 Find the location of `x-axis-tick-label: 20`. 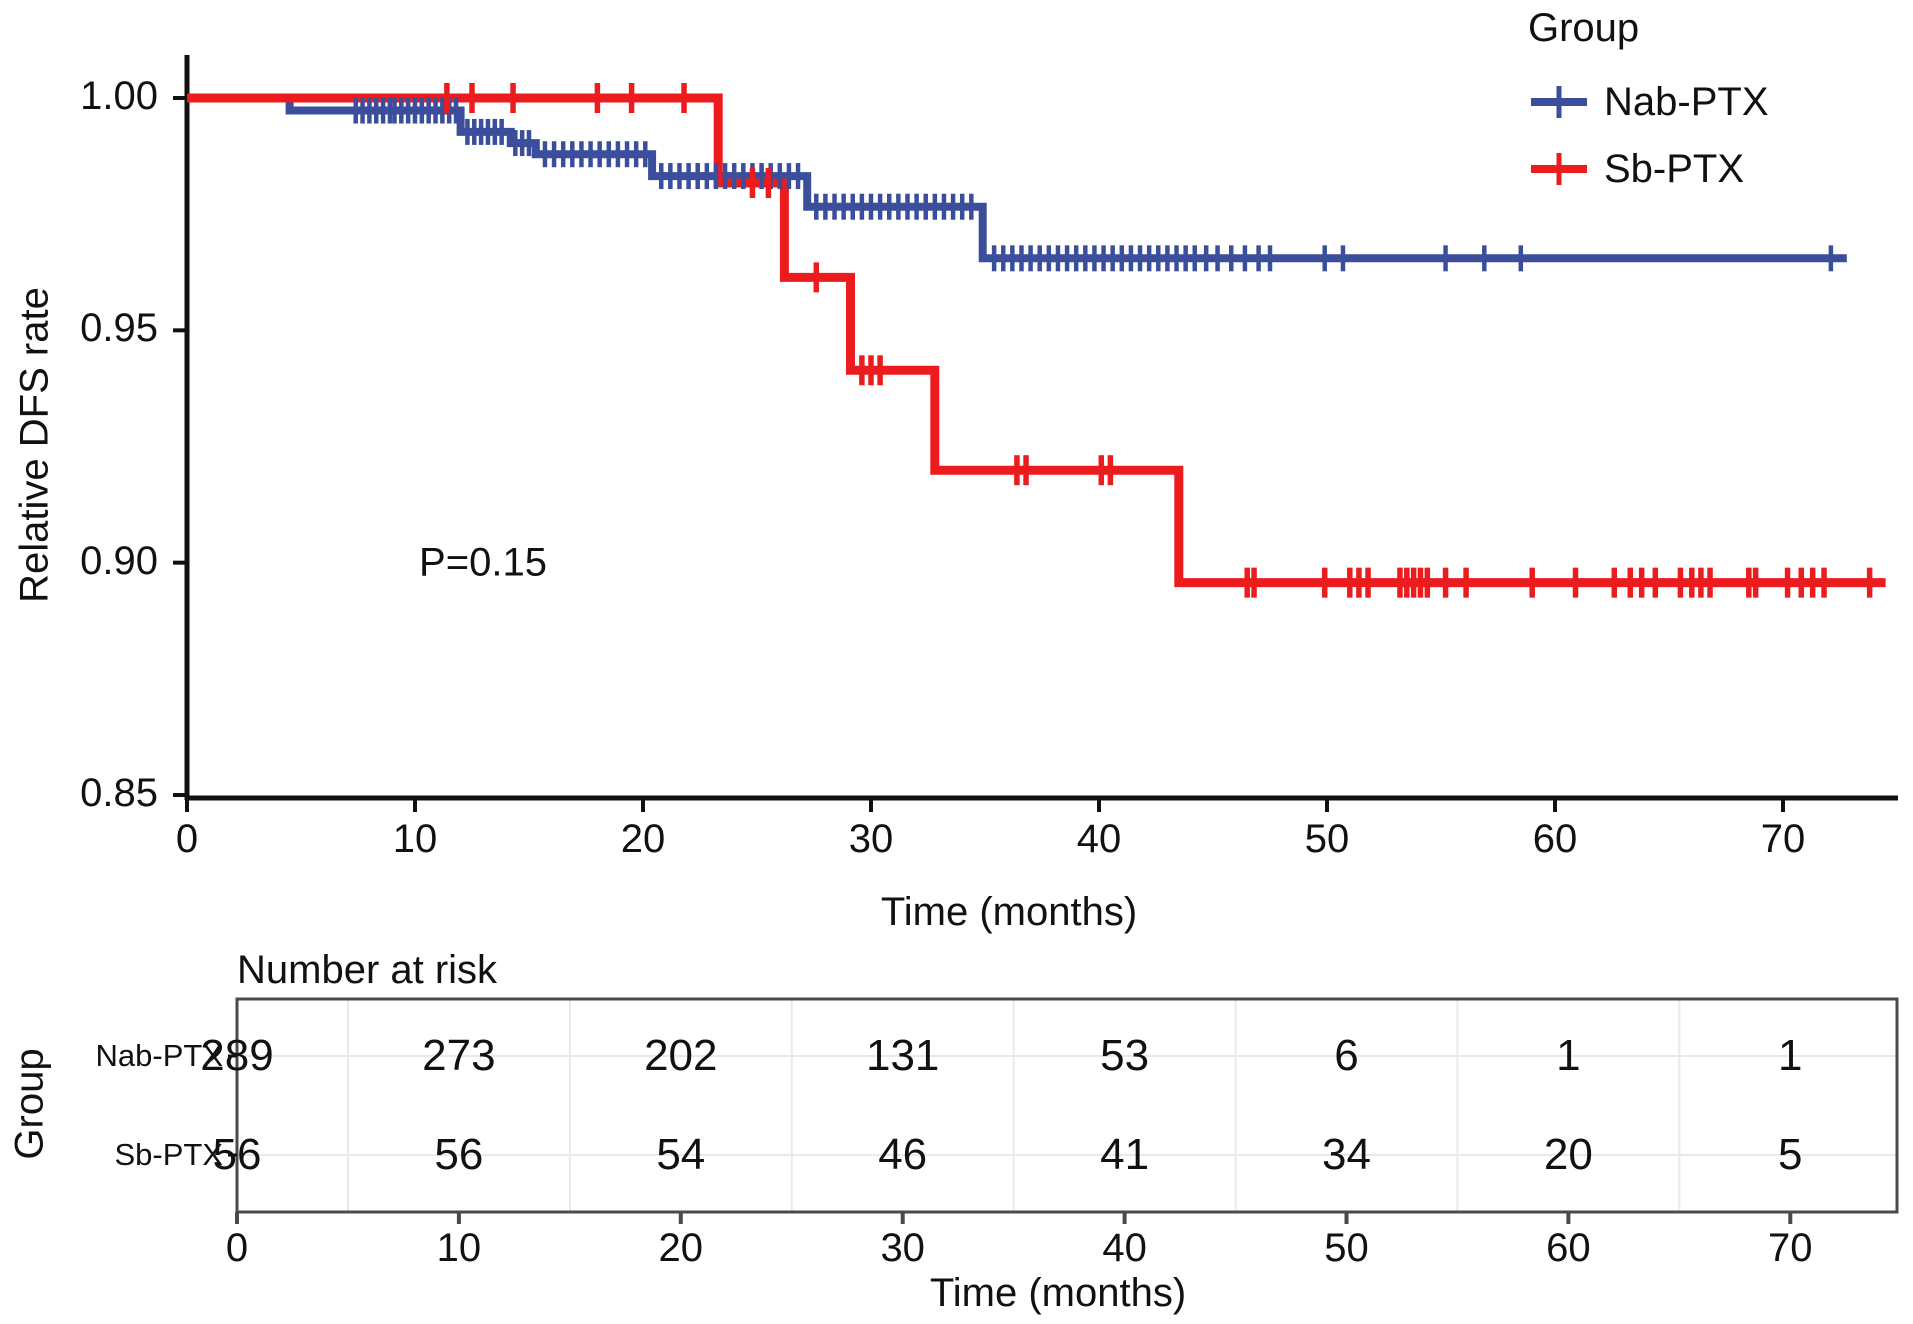

x-axis-tick-label: 20 is located at coordinates (643, 839).